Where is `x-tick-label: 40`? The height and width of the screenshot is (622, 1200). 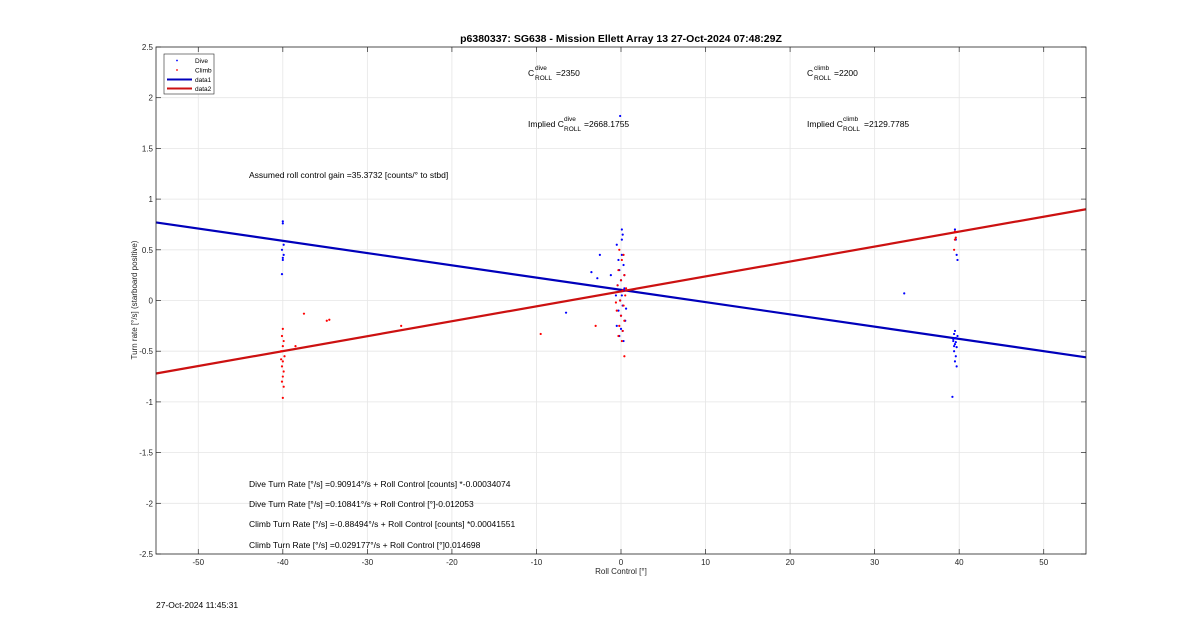
x-tick-label: 40 is located at coordinates (959, 562).